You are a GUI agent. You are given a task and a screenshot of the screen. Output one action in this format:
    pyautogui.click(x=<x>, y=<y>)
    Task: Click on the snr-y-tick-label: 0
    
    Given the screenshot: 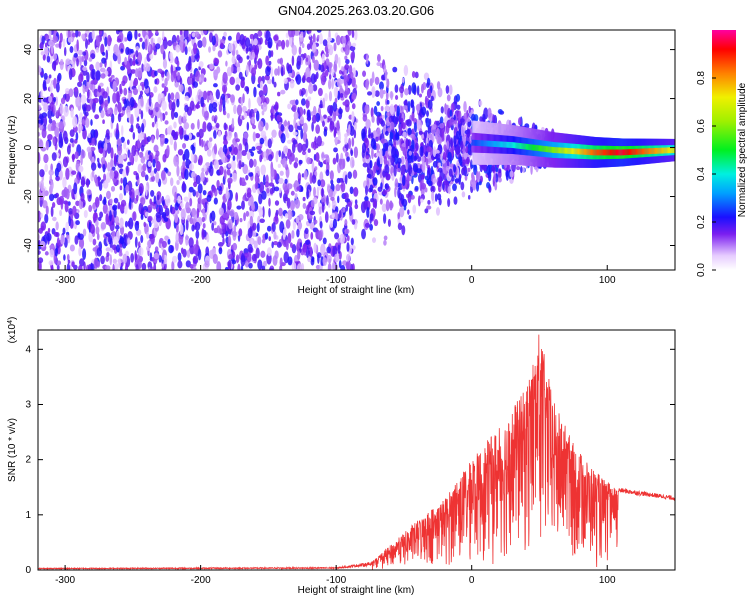 What is the action you would take?
    pyautogui.click(x=28, y=570)
    